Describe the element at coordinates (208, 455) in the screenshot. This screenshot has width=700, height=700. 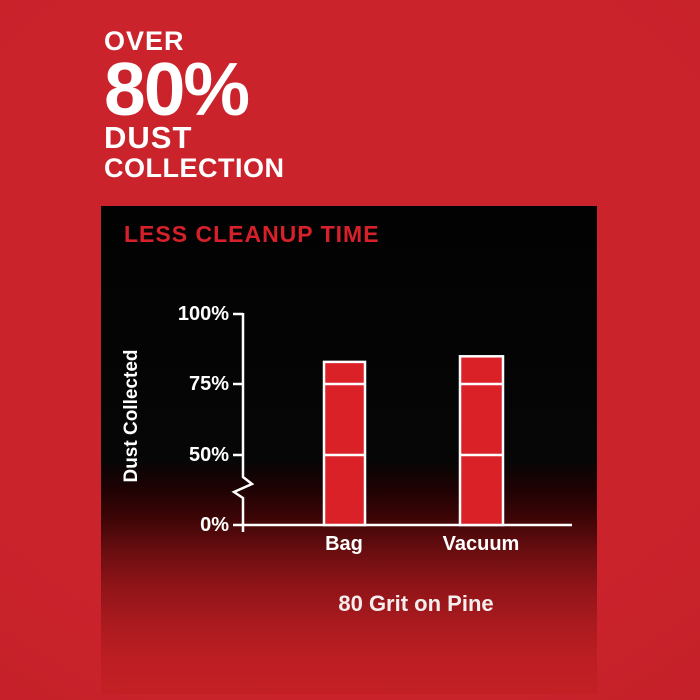
I see `ytick-label-50: 50%` at that location.